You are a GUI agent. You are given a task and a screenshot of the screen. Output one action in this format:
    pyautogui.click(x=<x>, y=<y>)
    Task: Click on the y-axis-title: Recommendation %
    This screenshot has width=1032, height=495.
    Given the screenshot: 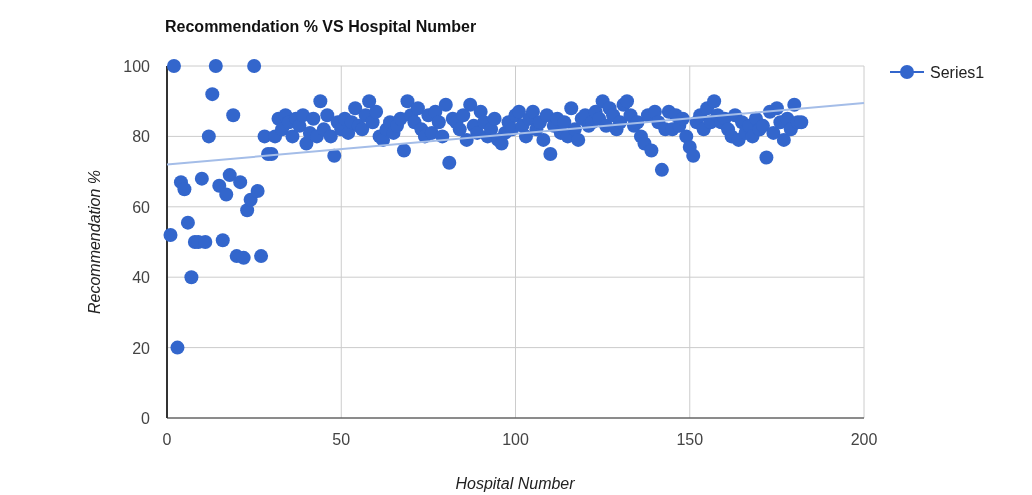 What is the action you would take?
    pyautogui.click(x=94, y=242)
    